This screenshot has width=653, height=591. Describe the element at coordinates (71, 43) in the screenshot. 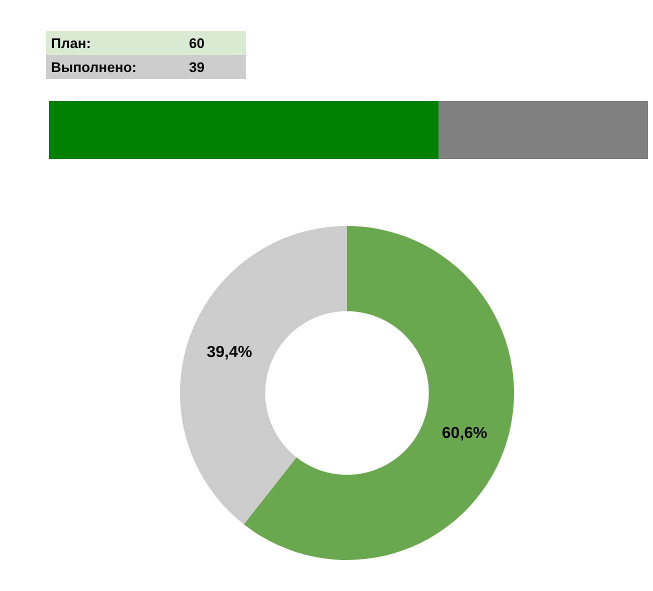

I see `text: План:` at that location.